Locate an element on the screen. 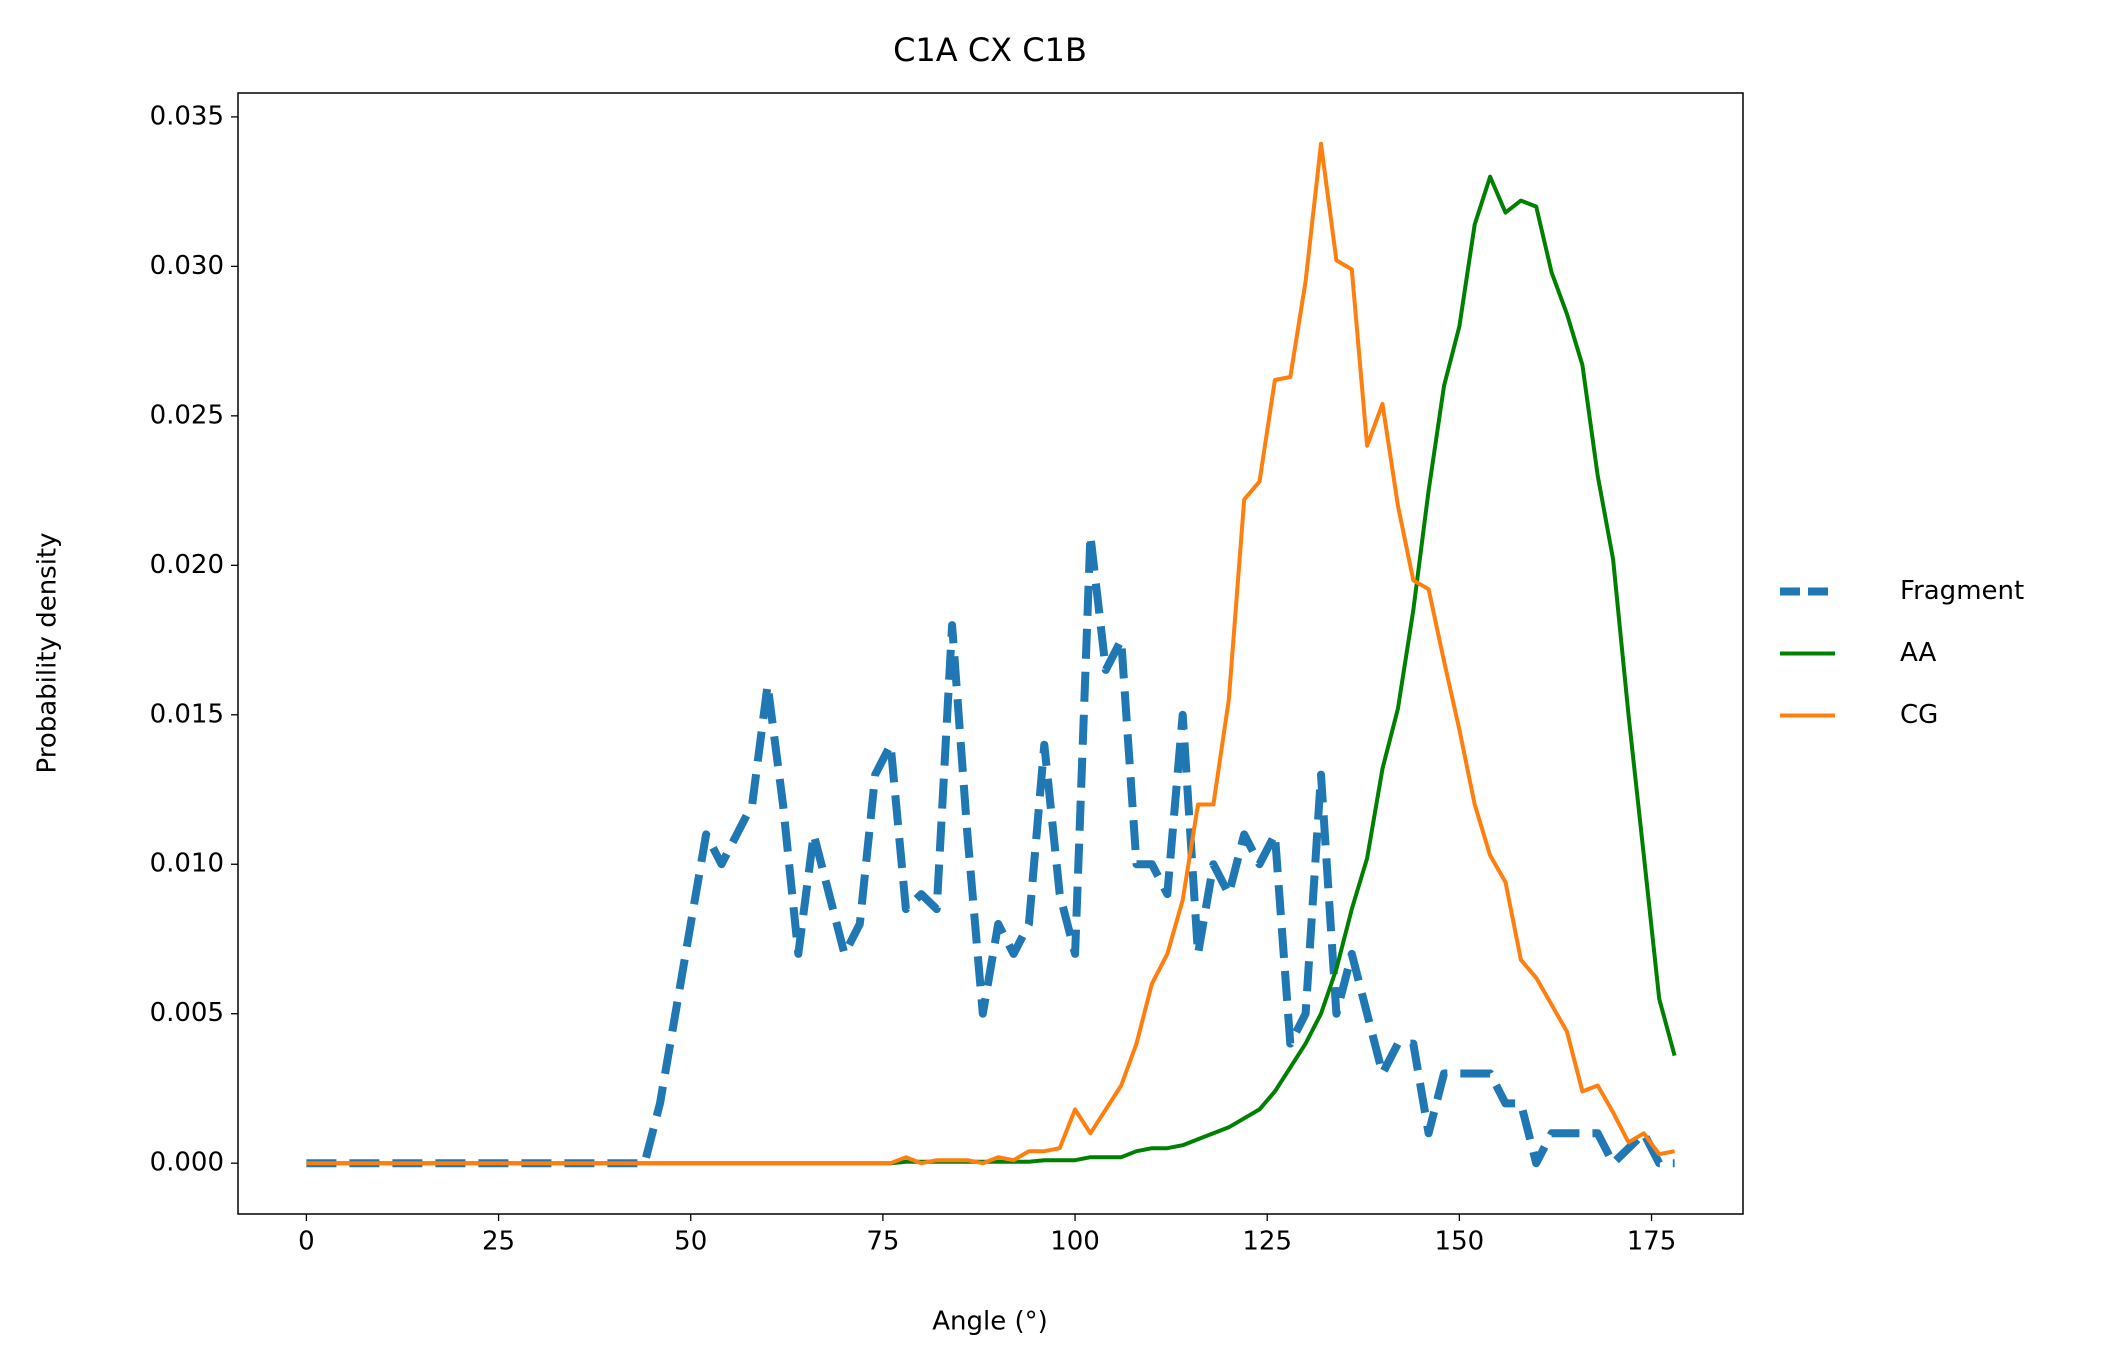 The height and width of the screenshot is (1357, 2122). legend-label: AA is located at coordinates (1918, 653).